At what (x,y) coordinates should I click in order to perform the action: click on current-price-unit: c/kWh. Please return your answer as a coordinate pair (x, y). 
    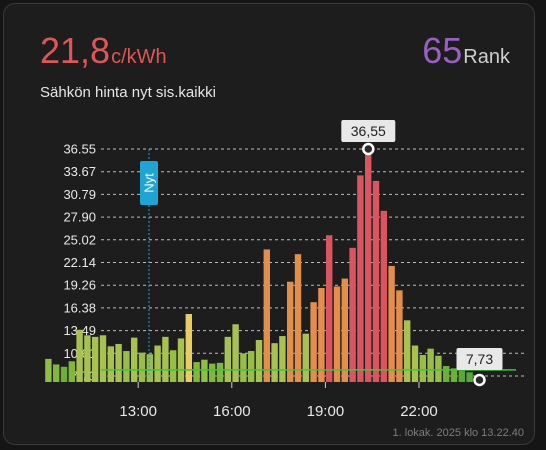
    Looking at the image, I should click on (139, 57).